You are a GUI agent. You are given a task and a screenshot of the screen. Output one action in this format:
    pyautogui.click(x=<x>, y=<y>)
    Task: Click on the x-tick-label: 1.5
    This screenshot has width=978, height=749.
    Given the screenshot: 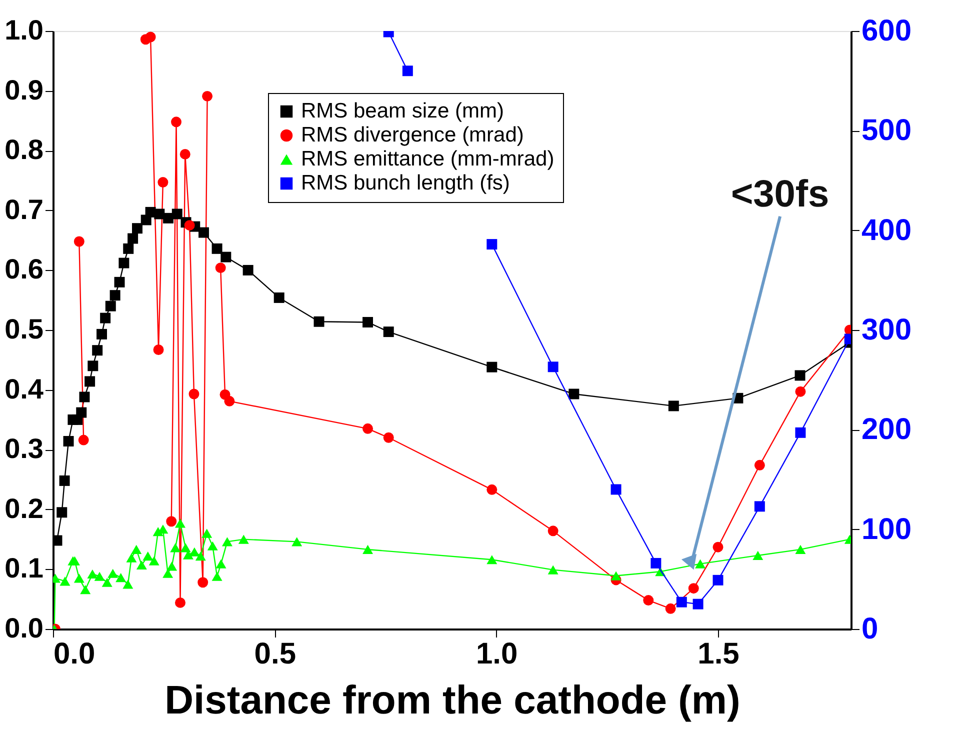 What is the action you would take?
    pyautogui.click(x=719, y=654)
    